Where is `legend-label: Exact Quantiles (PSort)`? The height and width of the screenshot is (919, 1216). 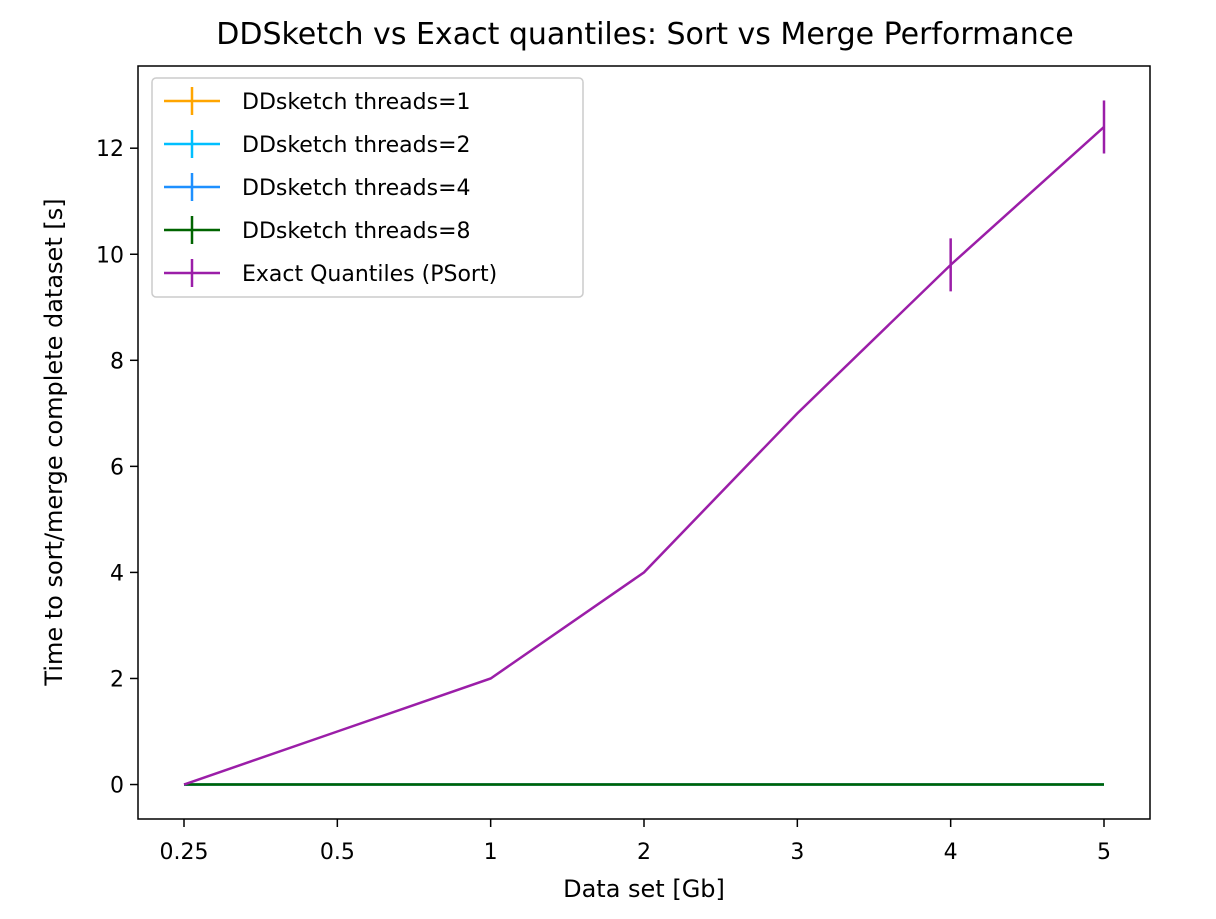 legend-label: Exact Quantiles (PSort) is located at coordinates (369, 274).